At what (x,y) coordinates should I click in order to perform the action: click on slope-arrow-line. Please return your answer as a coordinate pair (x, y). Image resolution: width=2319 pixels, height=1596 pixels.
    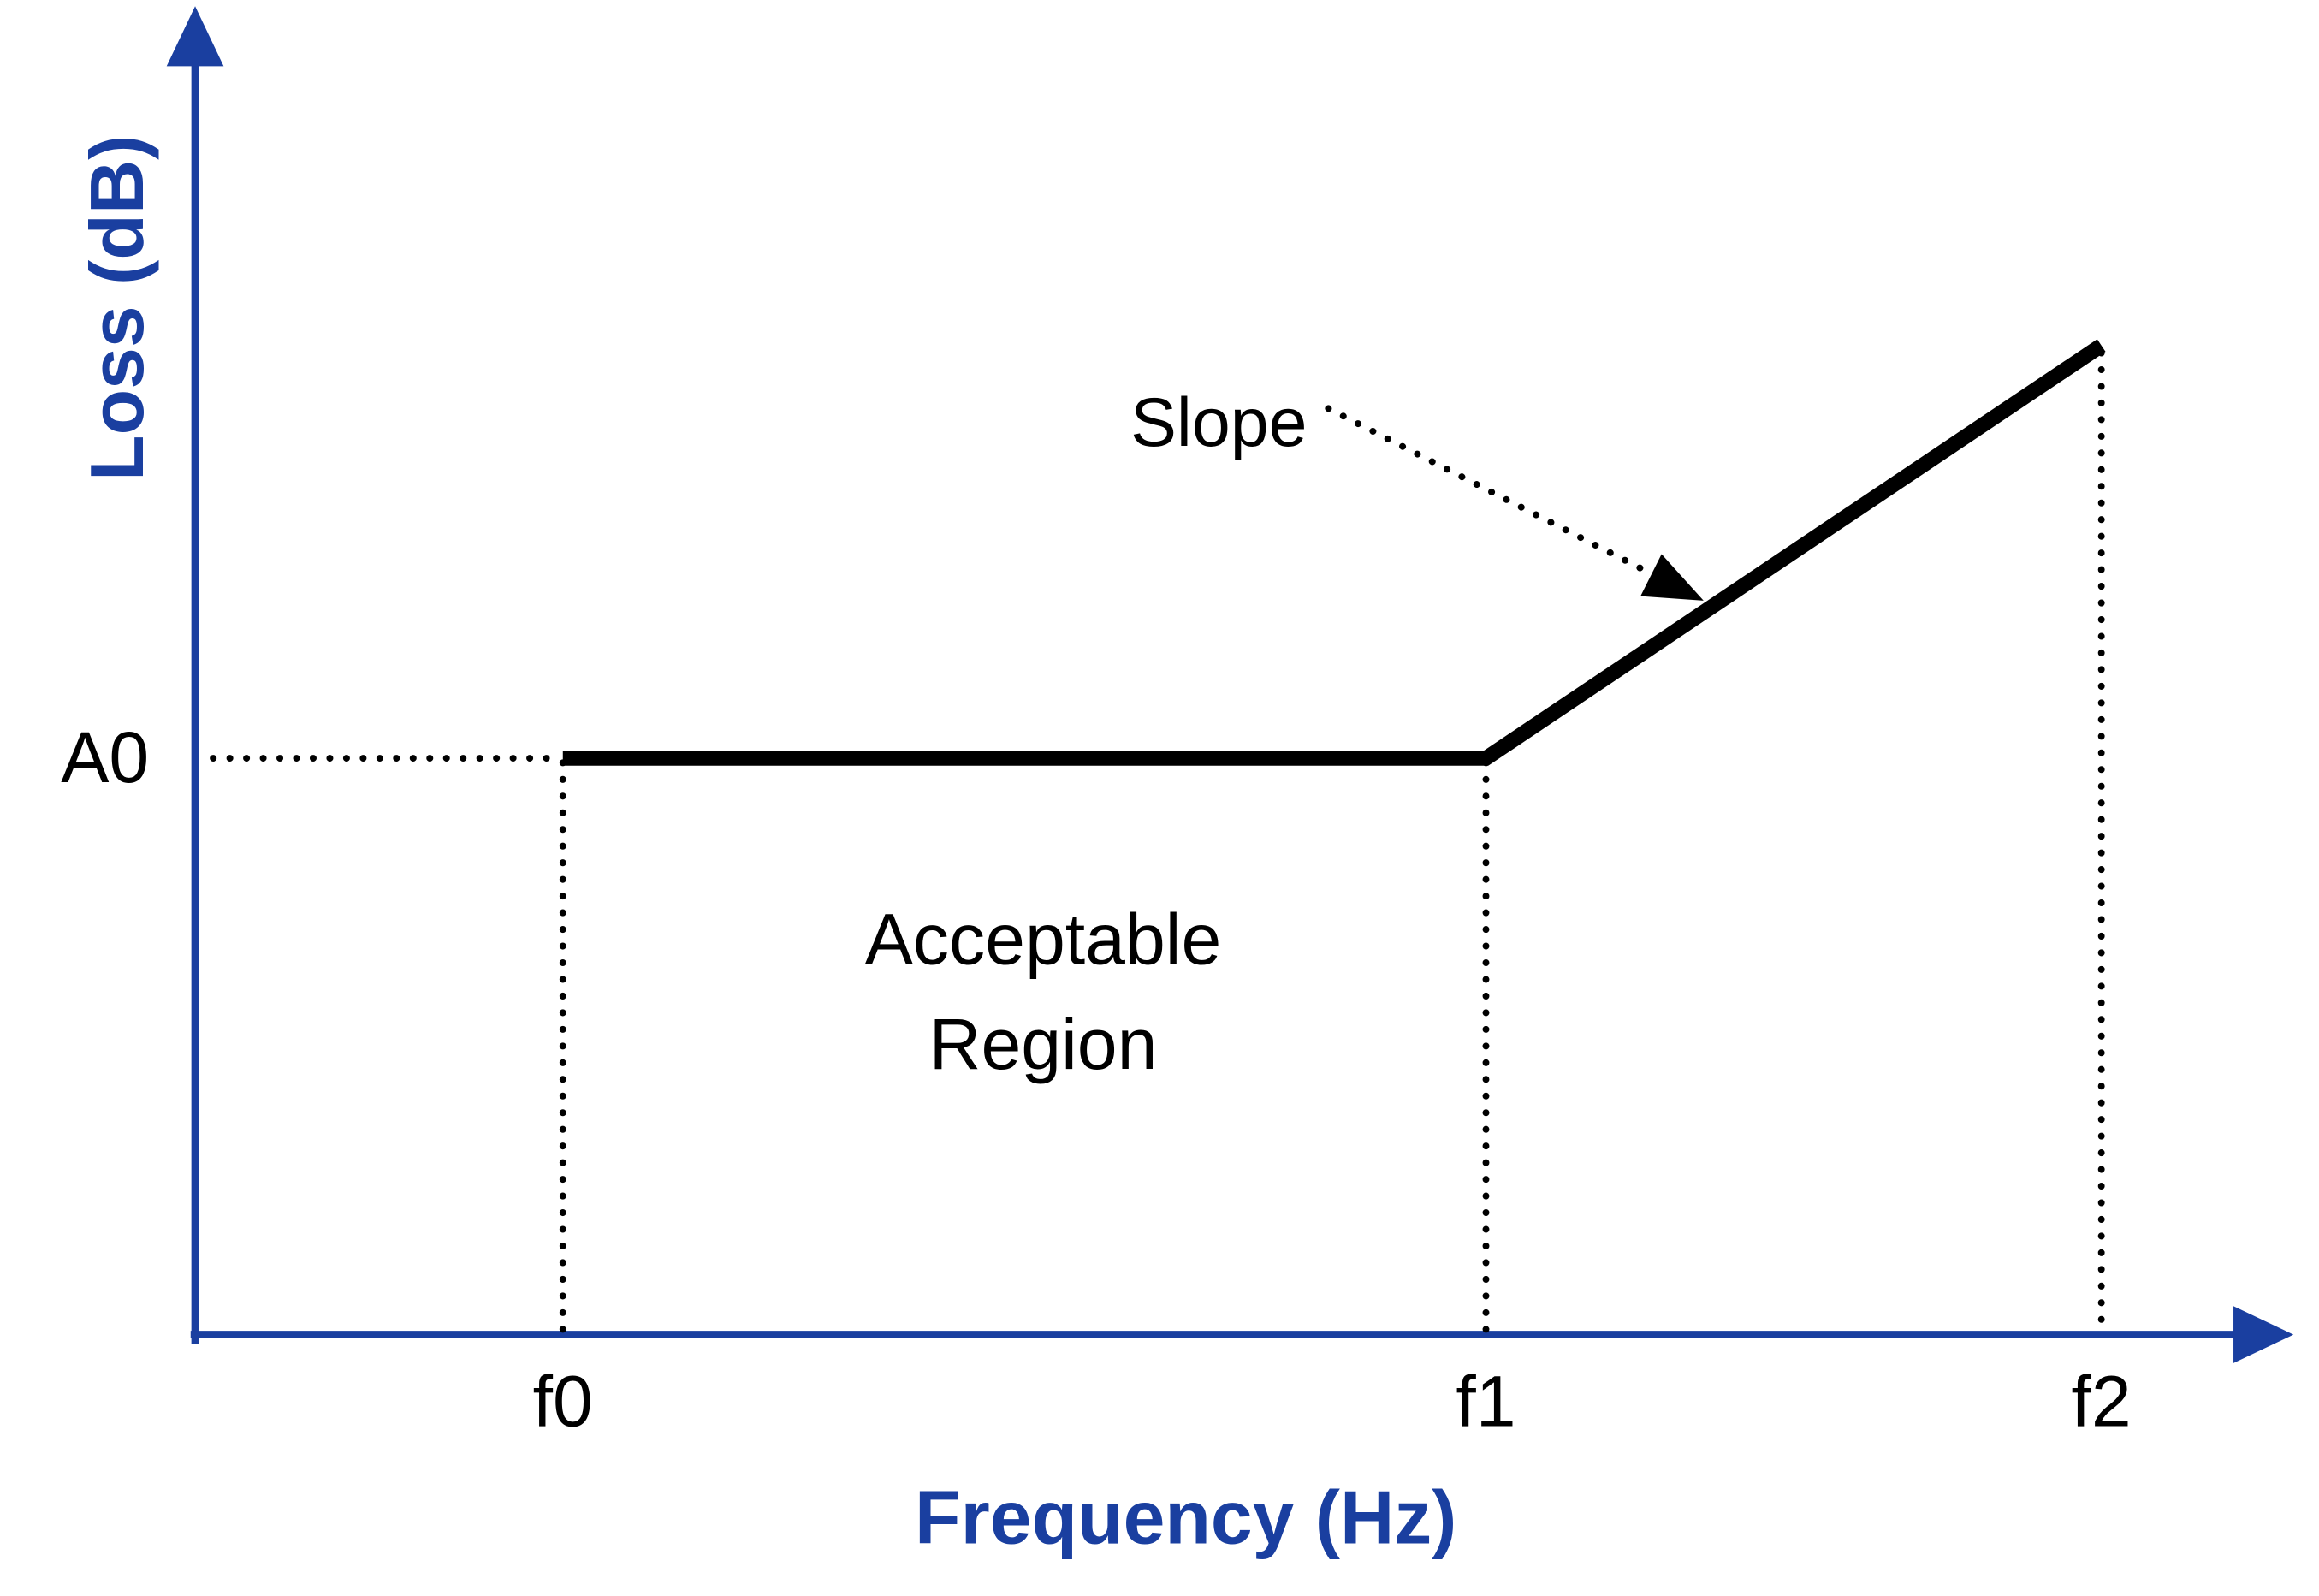
    Looking at the image, I should click on (1490, 492).